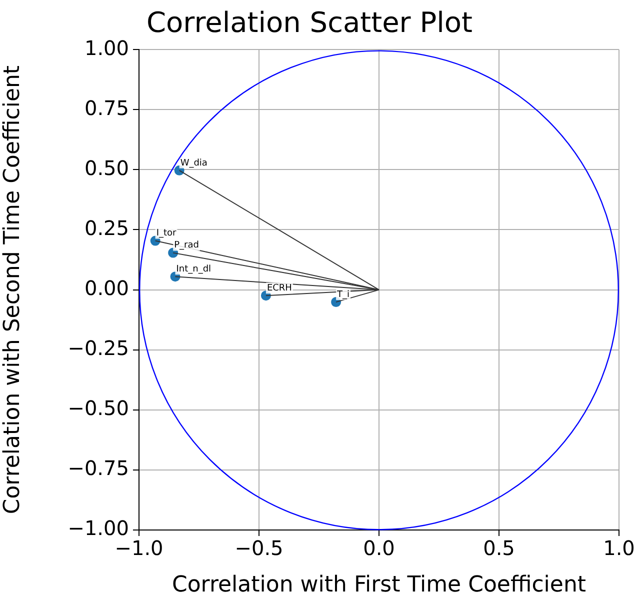  Describe the element at coordinates (194, 163) in the screenshot. I see `annotation: W_dia` at that location.